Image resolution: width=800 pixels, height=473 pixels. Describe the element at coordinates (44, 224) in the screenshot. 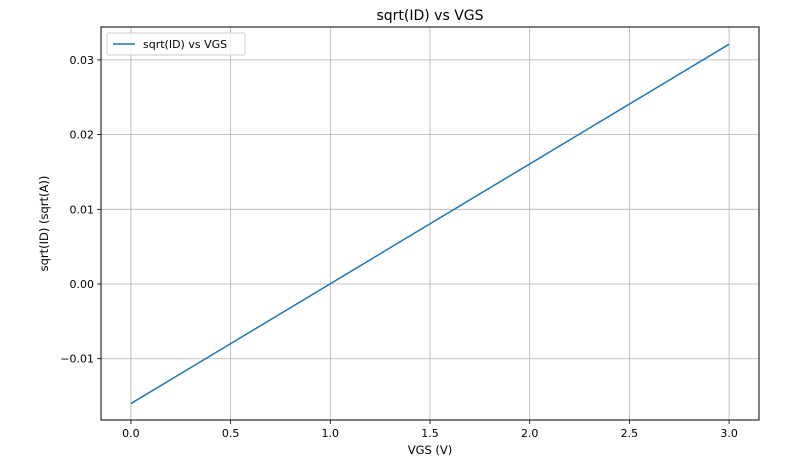

I see `y-axis-label: sqrt(ID) (sqrt(A))` at that location.